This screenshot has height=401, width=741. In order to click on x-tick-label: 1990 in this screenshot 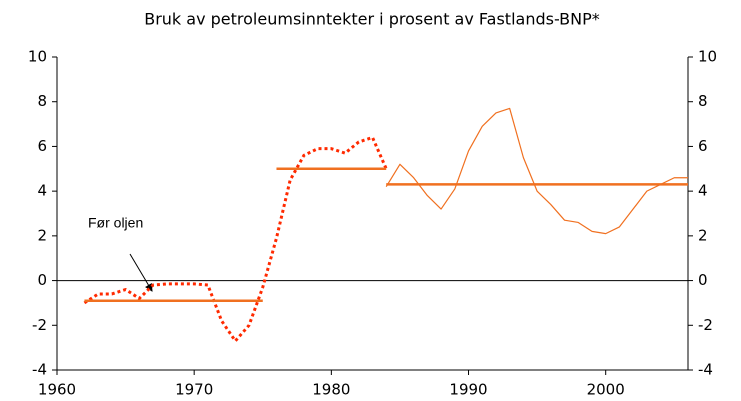, I will do `click(468, 390)`.